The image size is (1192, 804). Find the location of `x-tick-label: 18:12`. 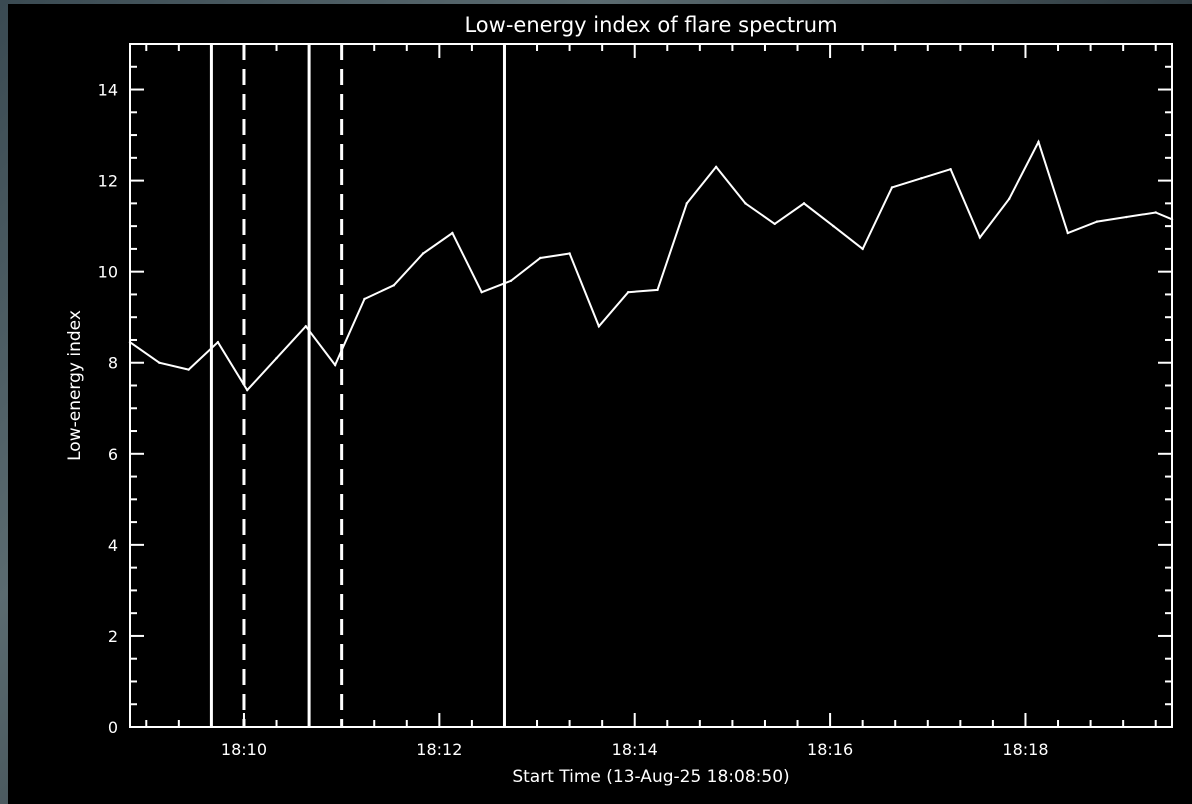

x-tick-label: 18:12 is located at coordinates (439, 749).